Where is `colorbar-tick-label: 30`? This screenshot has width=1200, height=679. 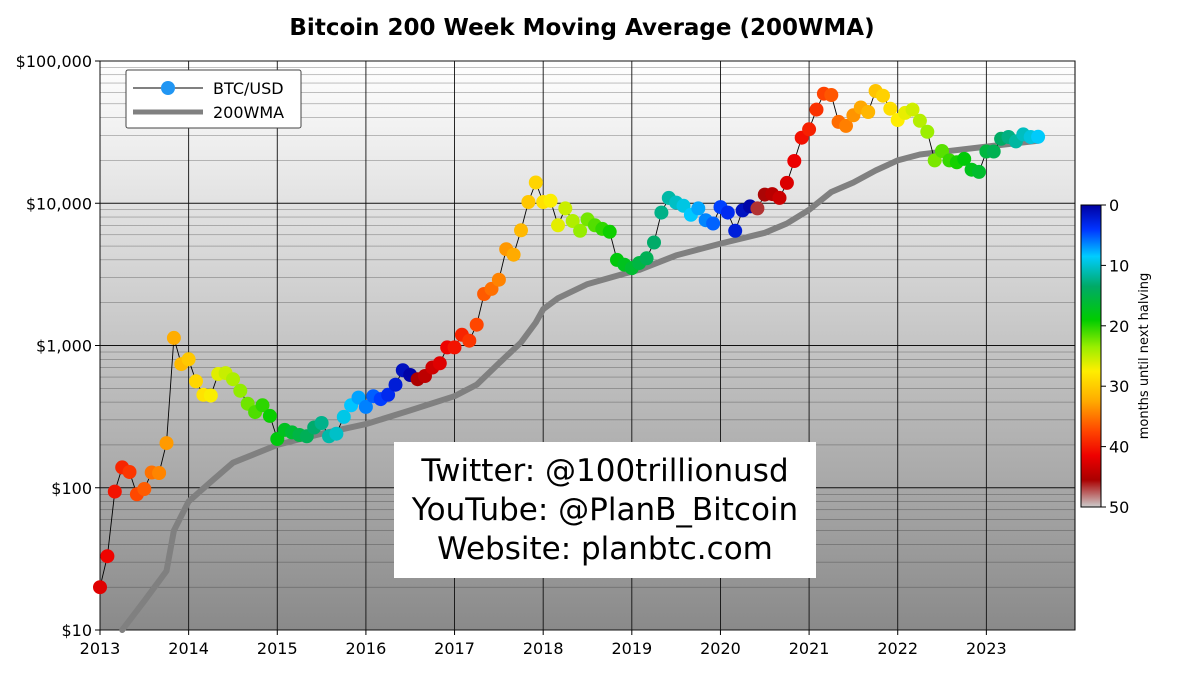
colorbar-tick-label: 30 is located at coordinates (1119, 386).